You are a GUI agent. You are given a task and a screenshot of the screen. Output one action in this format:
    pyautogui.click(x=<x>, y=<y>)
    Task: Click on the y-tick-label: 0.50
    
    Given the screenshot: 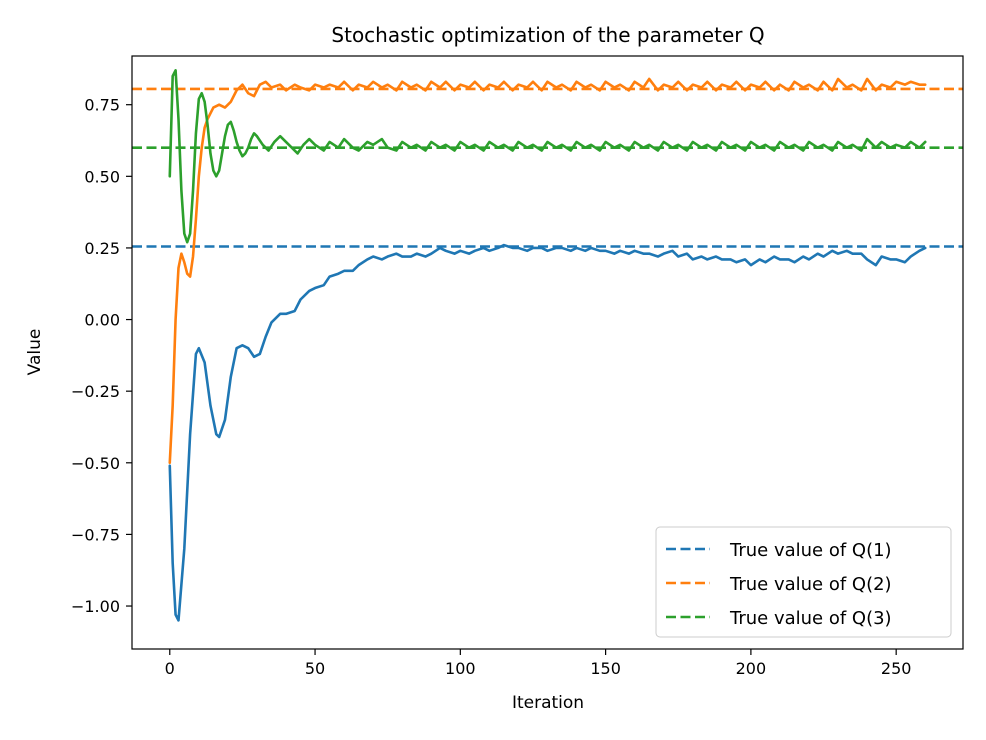 What is the action you would take?
    pyautogui.click(x=102, y=176)
    